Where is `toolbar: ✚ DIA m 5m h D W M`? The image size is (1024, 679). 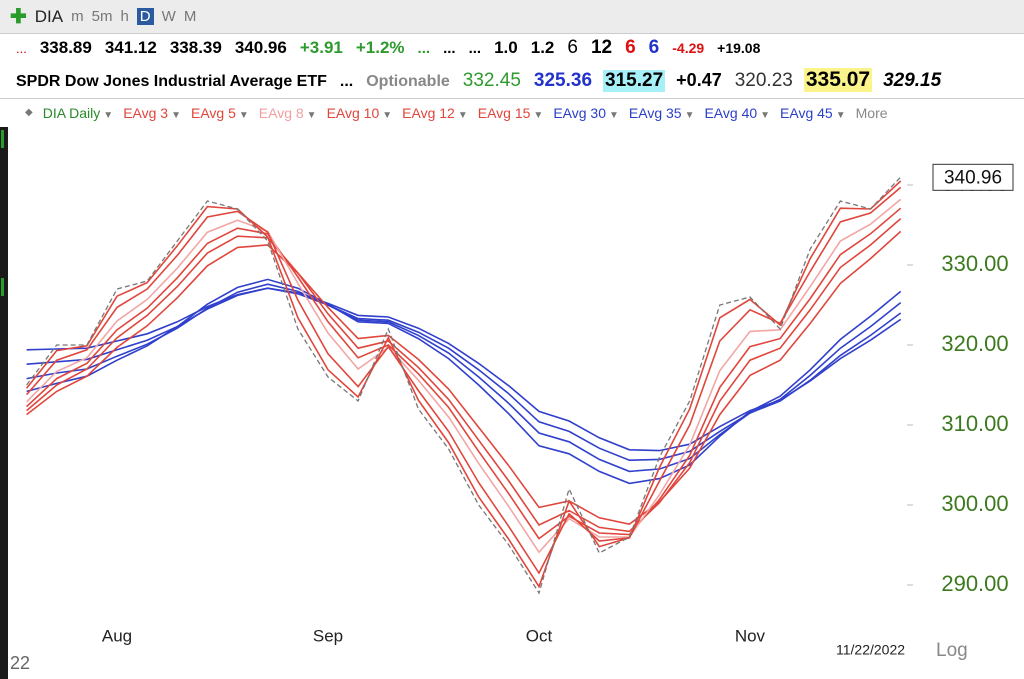 toolbar: ✚ DIA m 5m h D W M is located at coordinates (512, 17).